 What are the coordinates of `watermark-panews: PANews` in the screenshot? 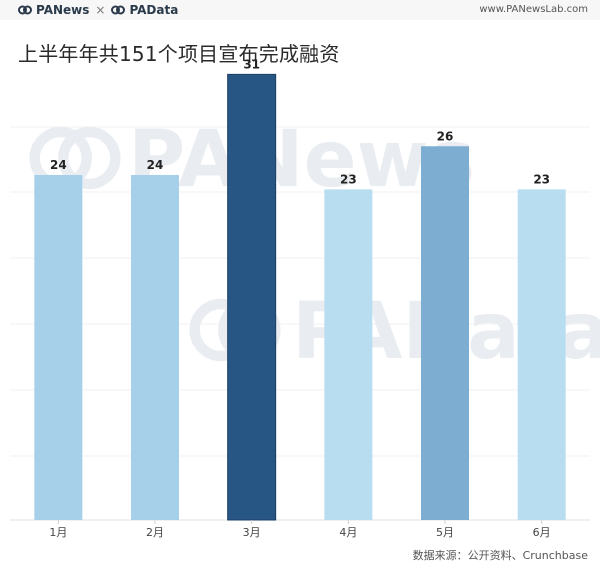 It's located at (252, 160).